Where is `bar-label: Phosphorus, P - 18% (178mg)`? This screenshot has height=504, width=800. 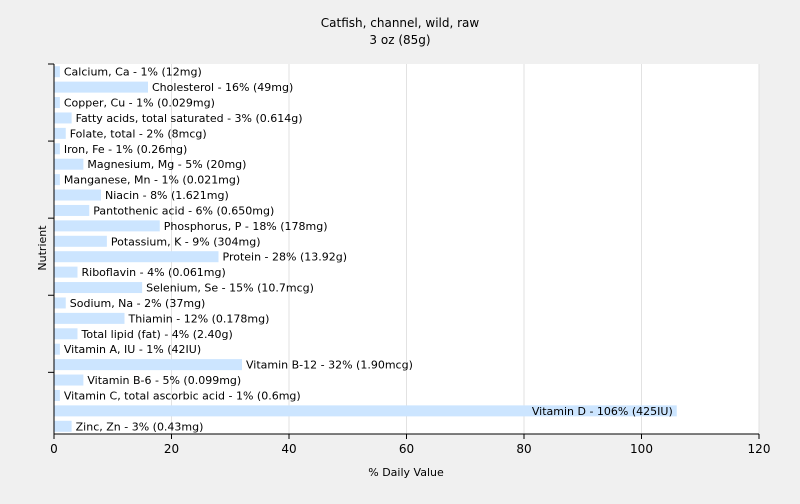
bar-label: Phosphorus, P - 18% (178mg) is located at coordinates (246, 226).